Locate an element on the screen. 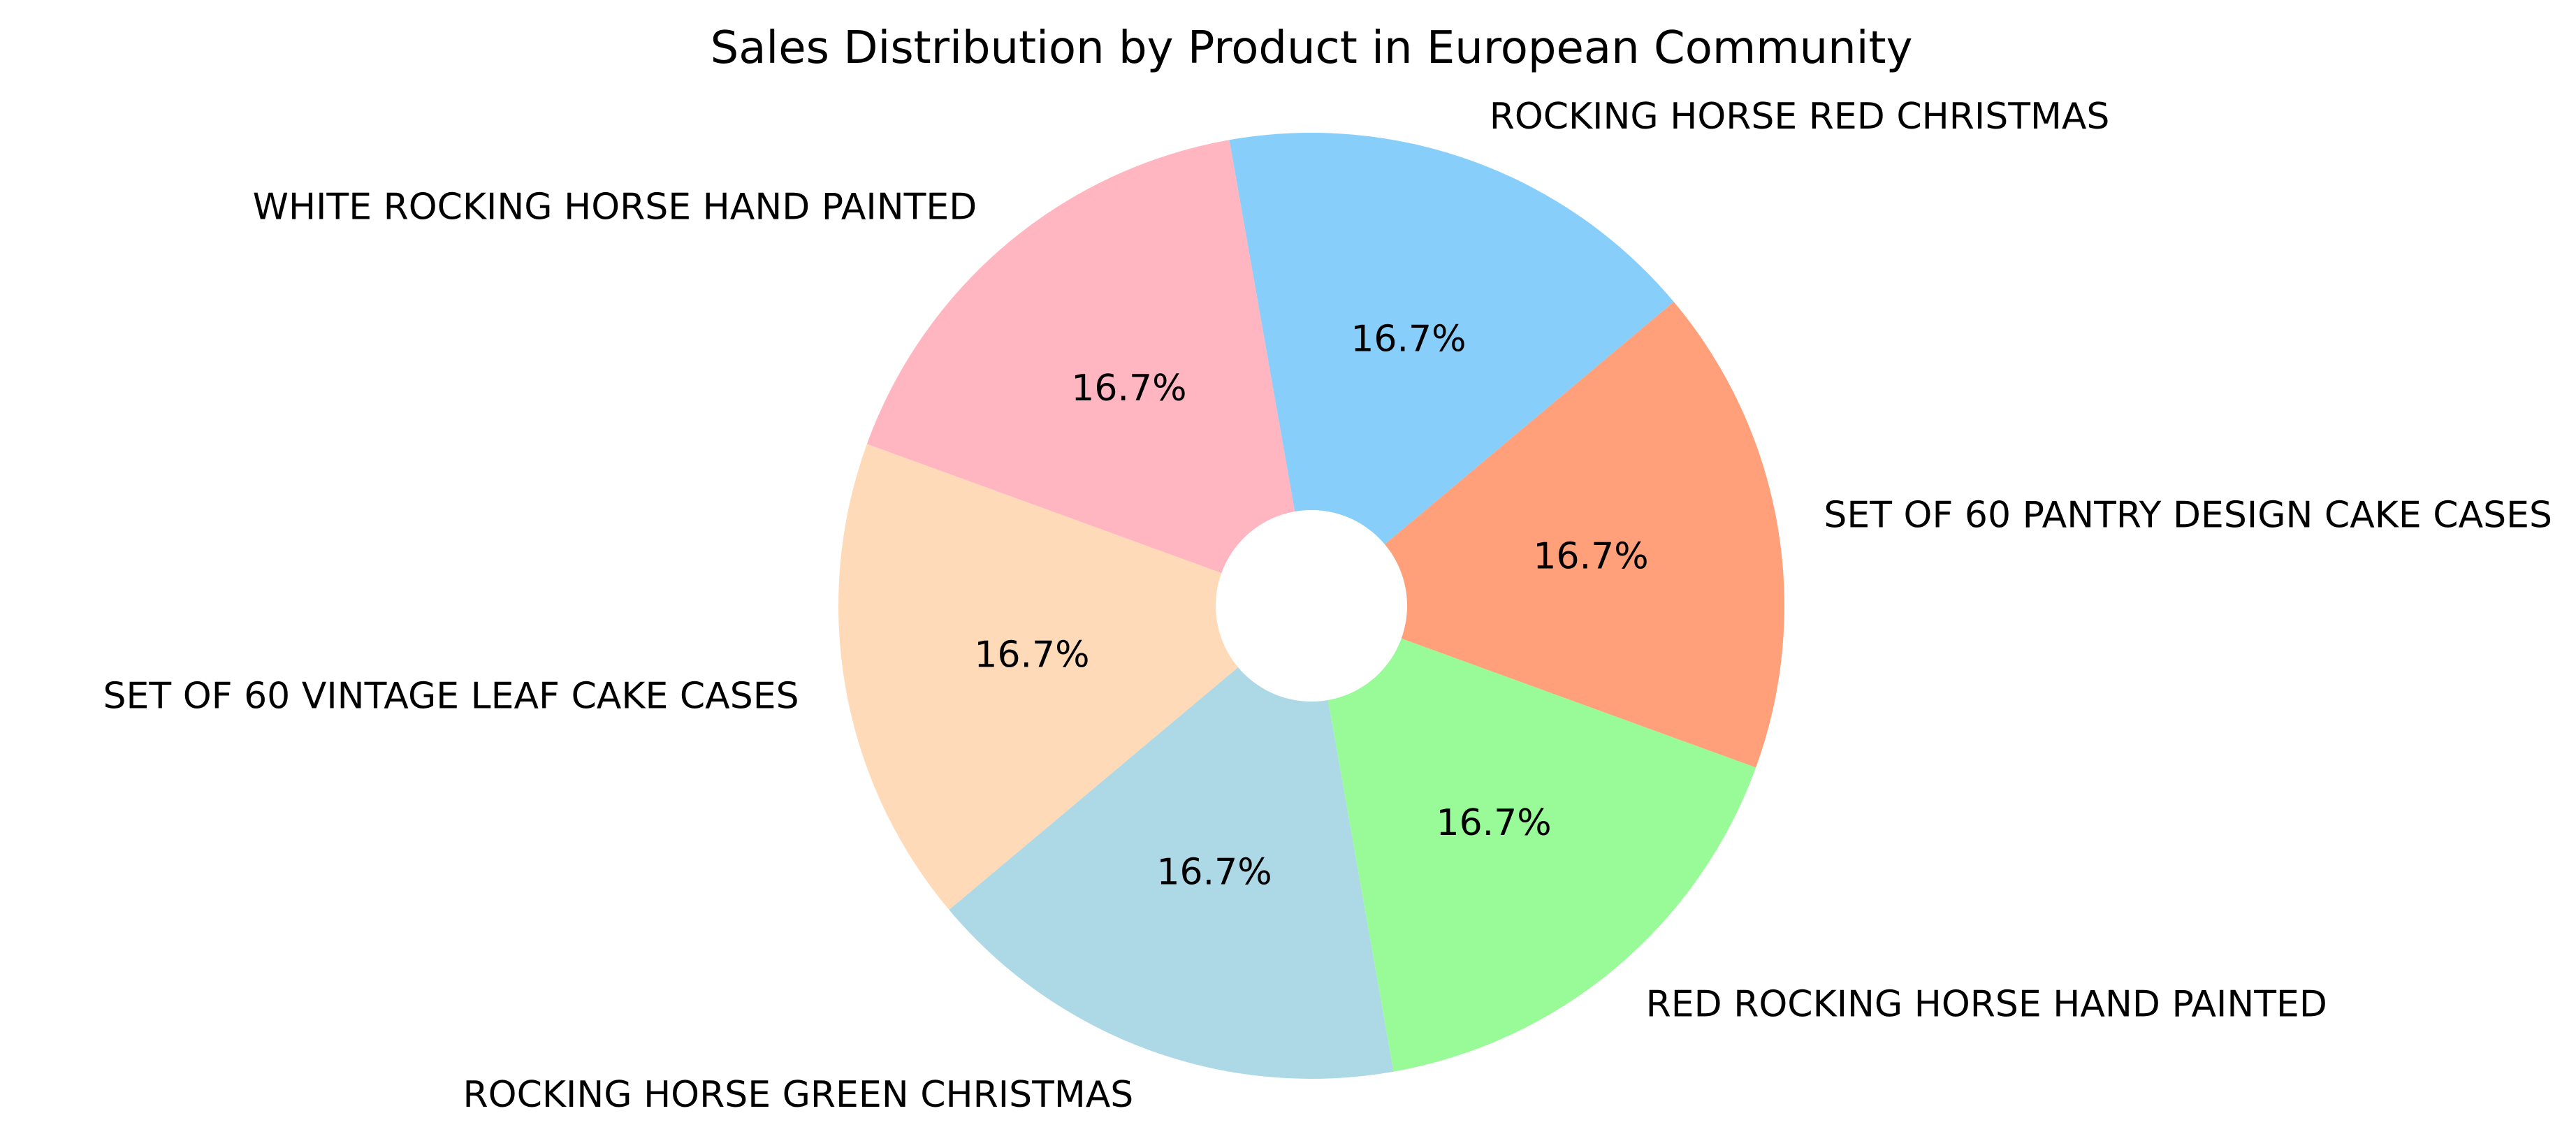 The height and width of the screenshot is (1148, 2576). pie-slice-rocking-horse-red-christmas is located at coordinates (1451, 369).